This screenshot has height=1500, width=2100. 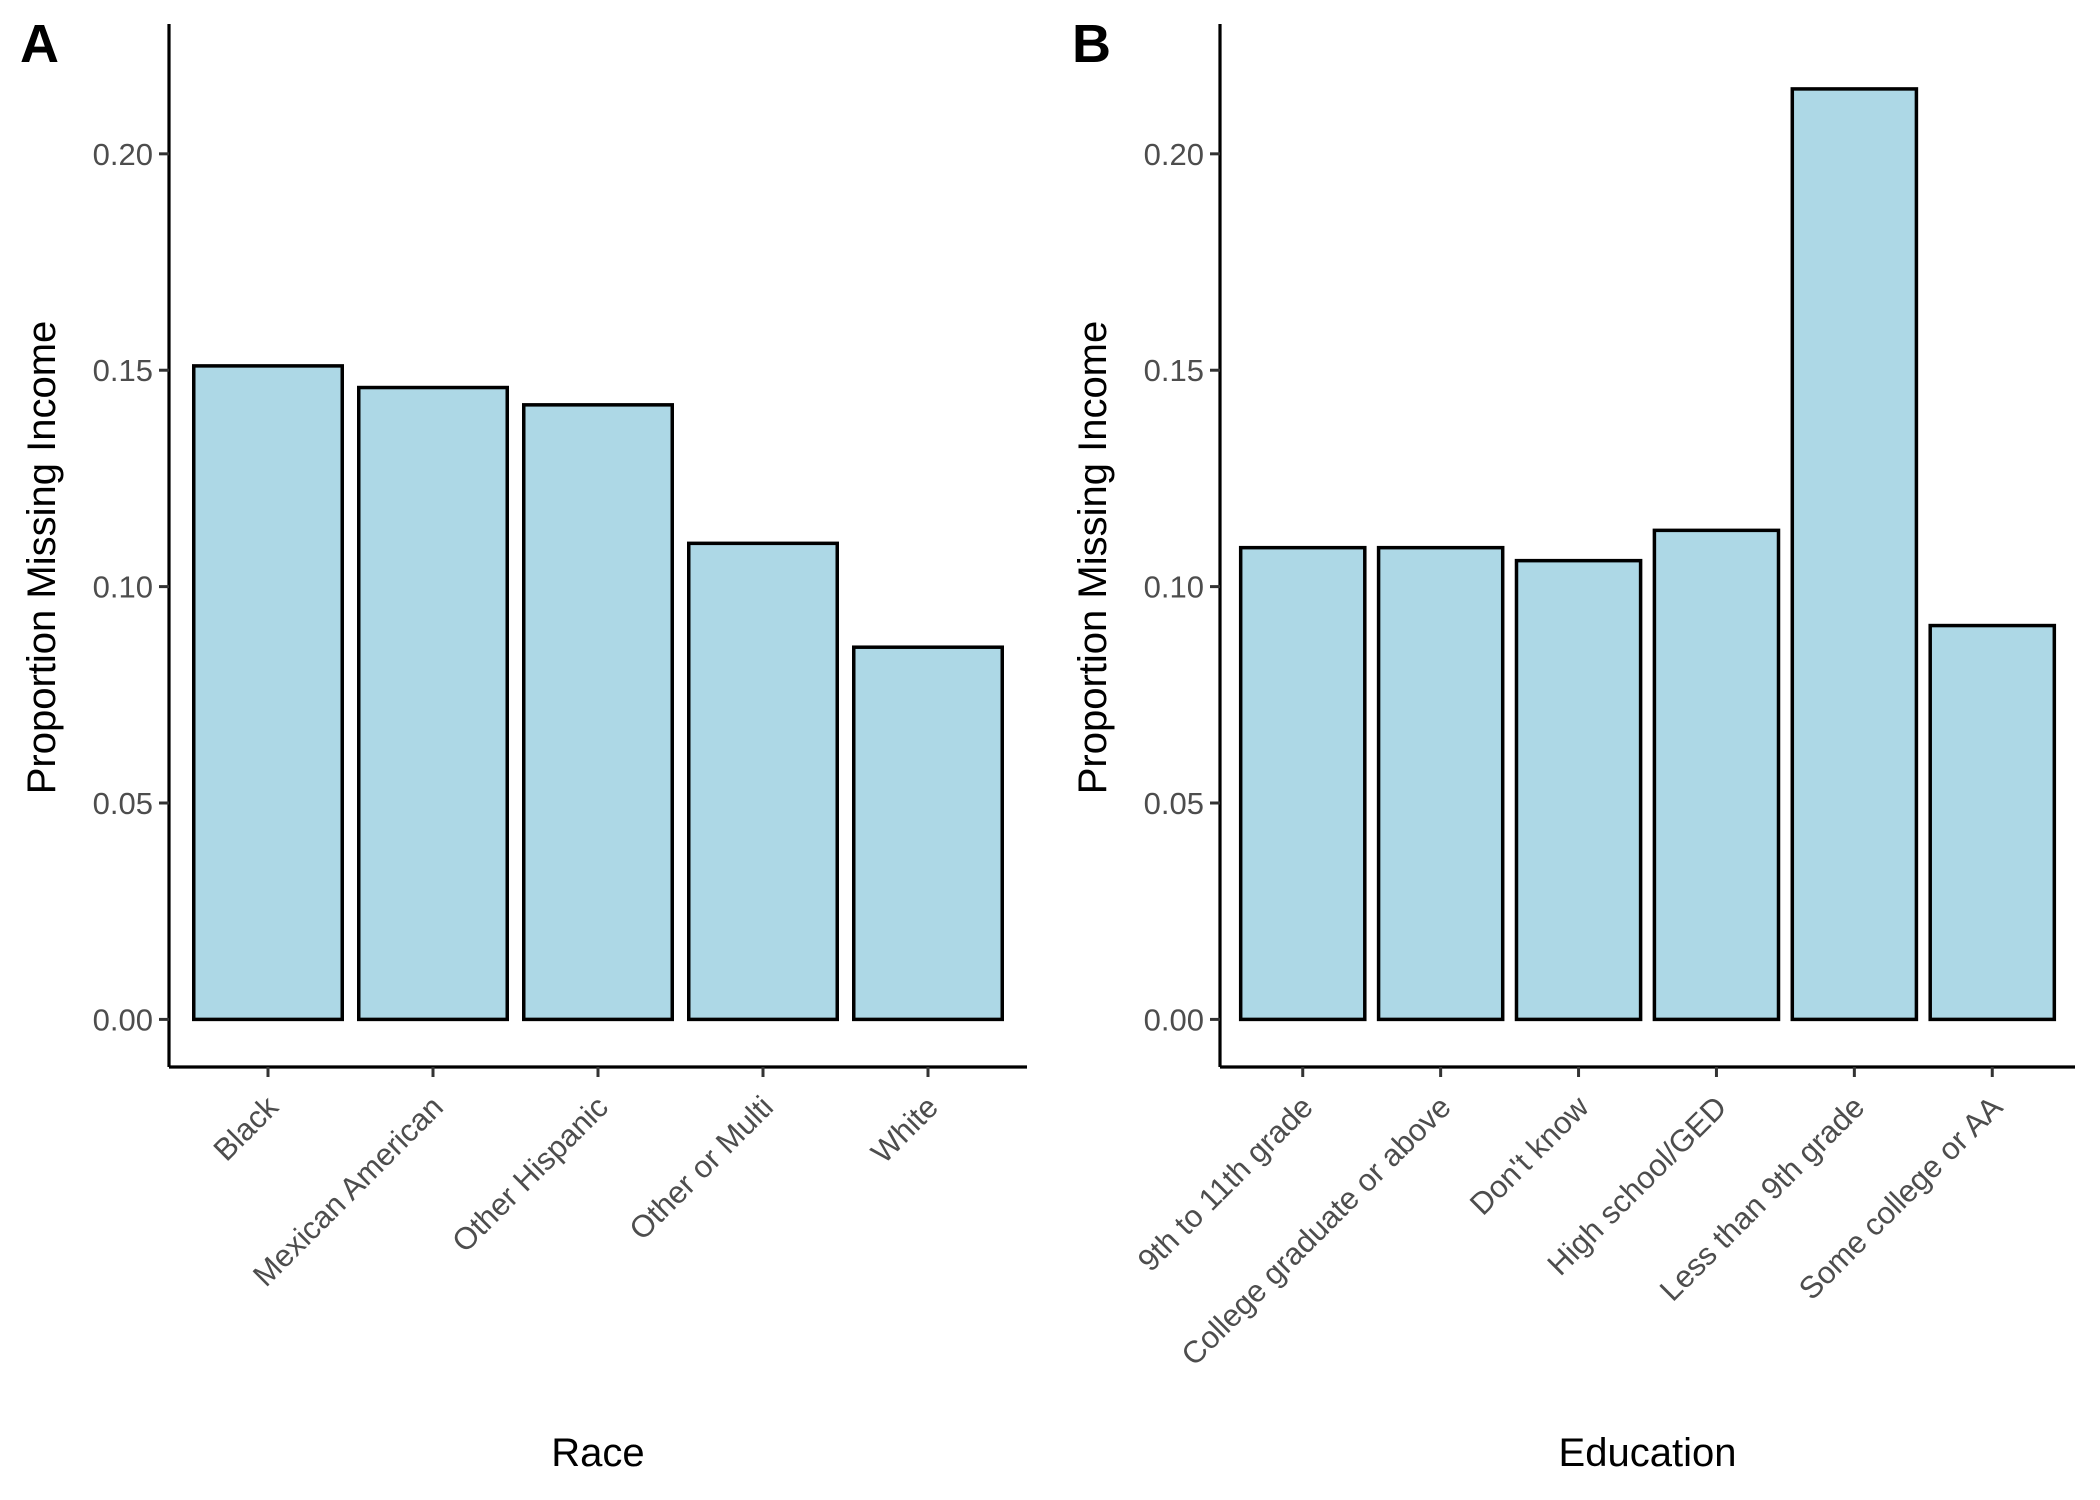 What do you see at coordinates (530, 1174) in the screenshot?
I see `x-tick-label: Other Hispanic` at bounding box center [530, 1174].